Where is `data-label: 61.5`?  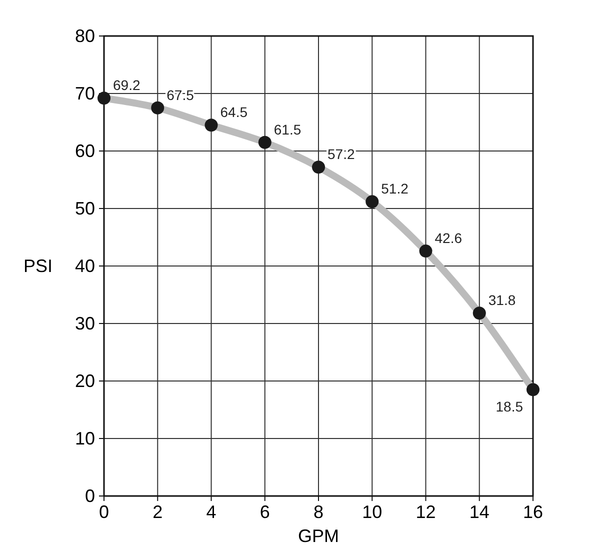 data-label: 61.5 is located at coordinates (288, 129).